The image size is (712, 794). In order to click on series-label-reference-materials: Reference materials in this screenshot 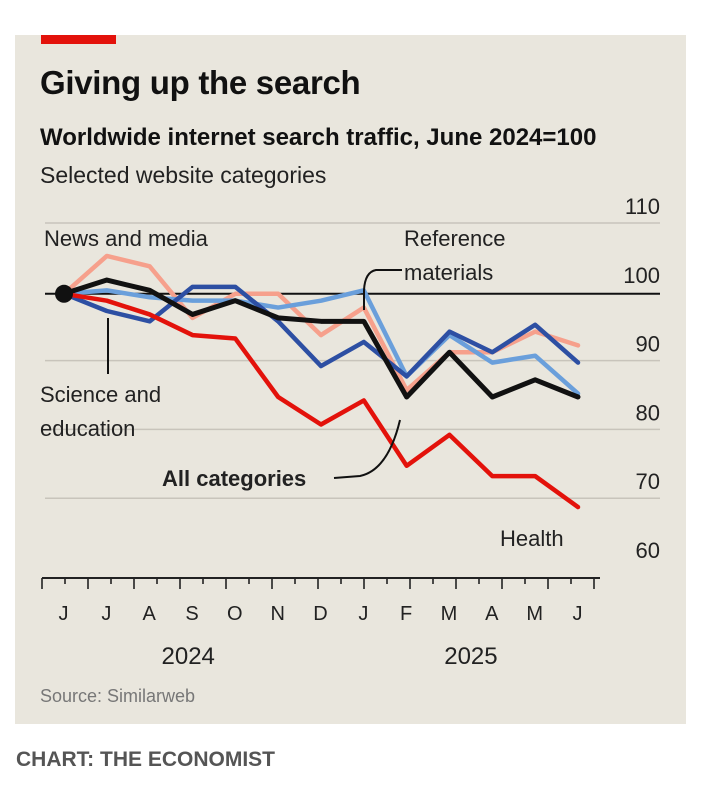, I will do `click(455, 255)`.